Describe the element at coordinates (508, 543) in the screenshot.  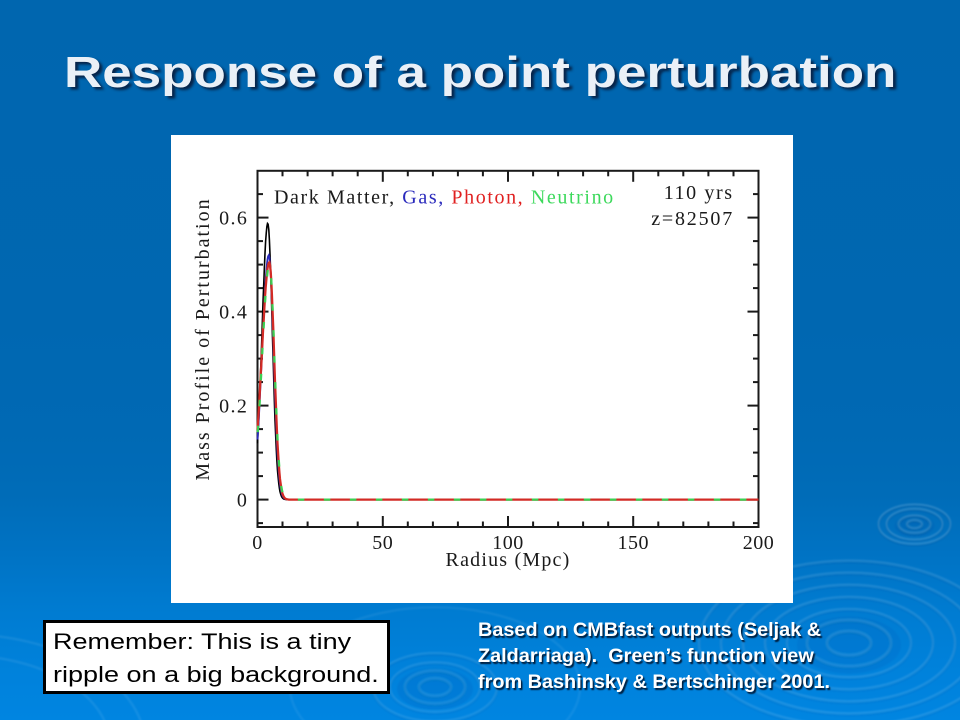
I see `svg-text: 100` at that location.